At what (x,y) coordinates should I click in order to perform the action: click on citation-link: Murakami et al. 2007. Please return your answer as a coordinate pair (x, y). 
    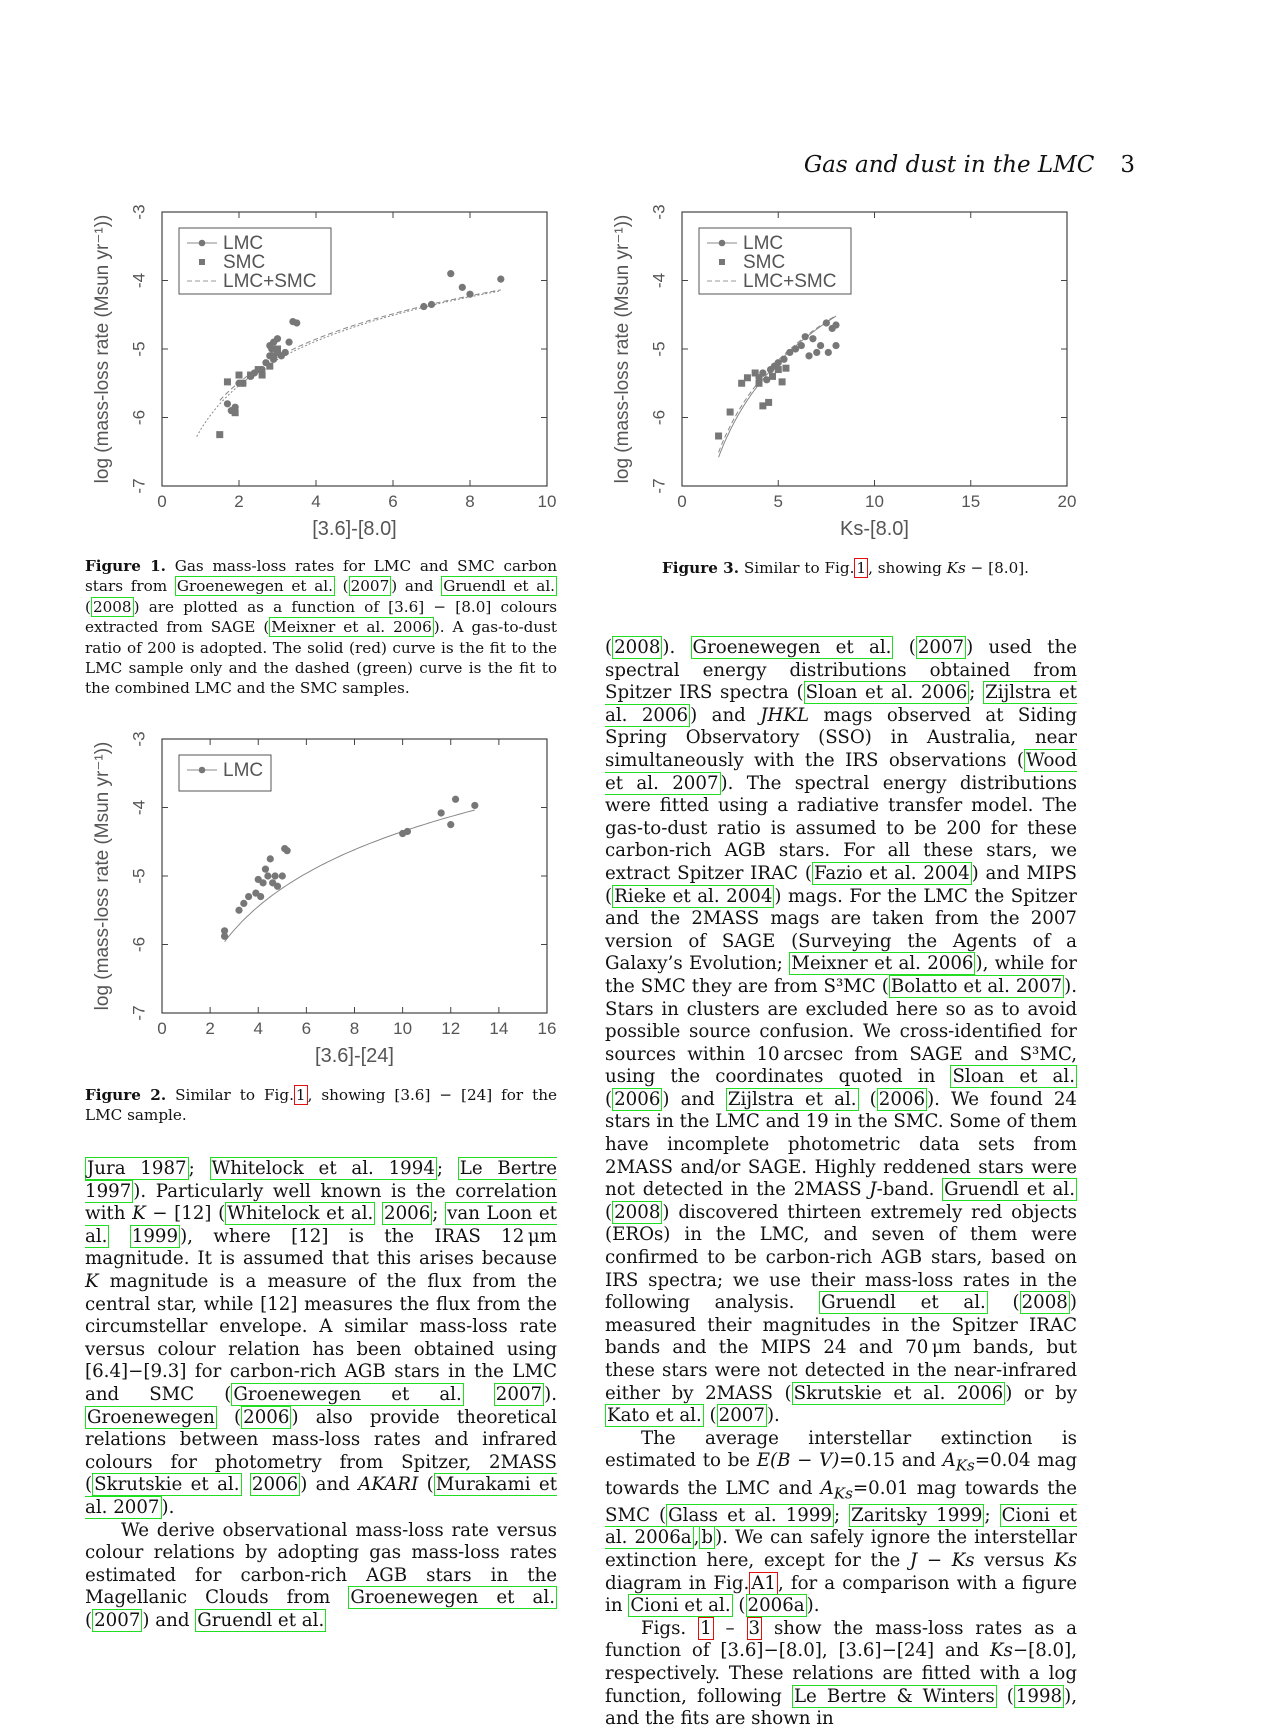
    Looking at the image, I should click on (321, 1496).